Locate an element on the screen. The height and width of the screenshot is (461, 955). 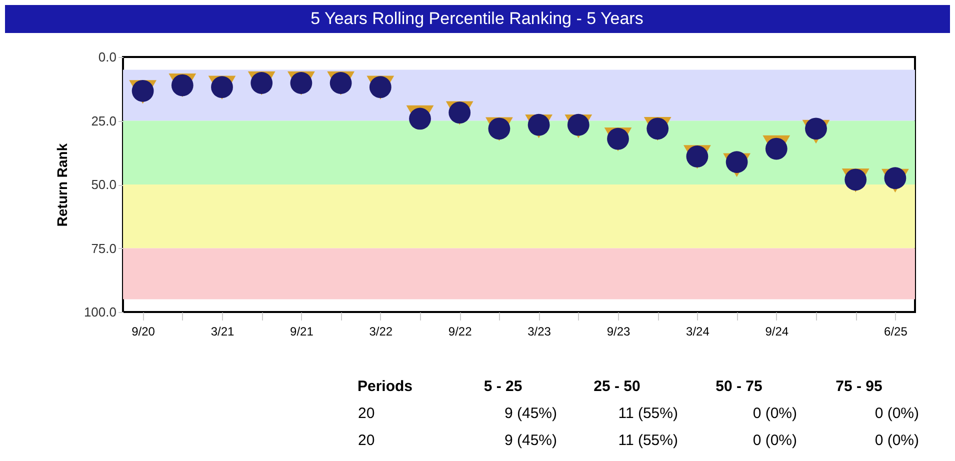
x-tick-label: 9/22 is located at coordinates (460, 331).